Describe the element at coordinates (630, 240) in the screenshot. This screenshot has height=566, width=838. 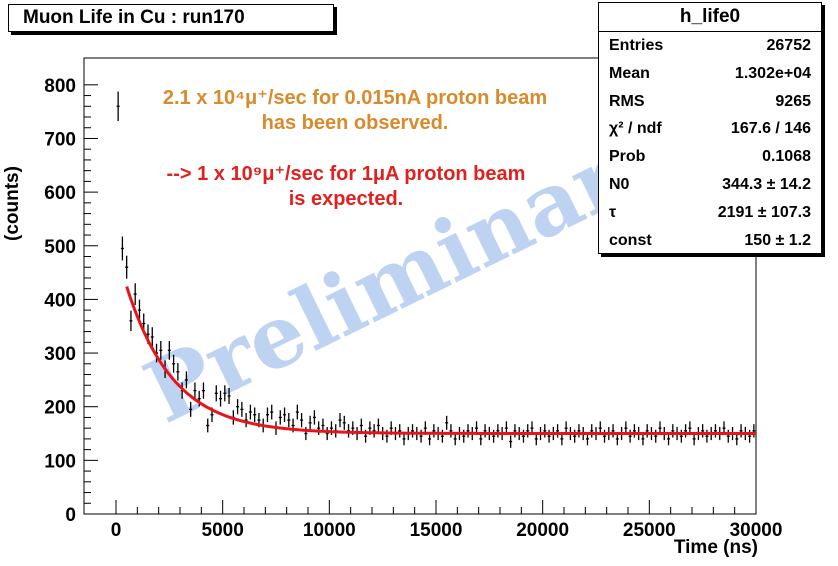
I see `stats-key: const` at that location.